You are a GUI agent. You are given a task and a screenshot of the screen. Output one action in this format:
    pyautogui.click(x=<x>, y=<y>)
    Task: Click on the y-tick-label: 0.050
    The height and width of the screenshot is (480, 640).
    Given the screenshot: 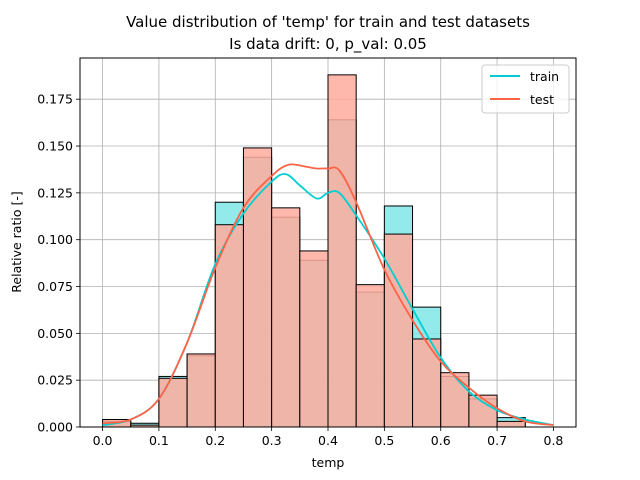 What is the action you would take?
    pyautogui.click(x=55, y=333)
    